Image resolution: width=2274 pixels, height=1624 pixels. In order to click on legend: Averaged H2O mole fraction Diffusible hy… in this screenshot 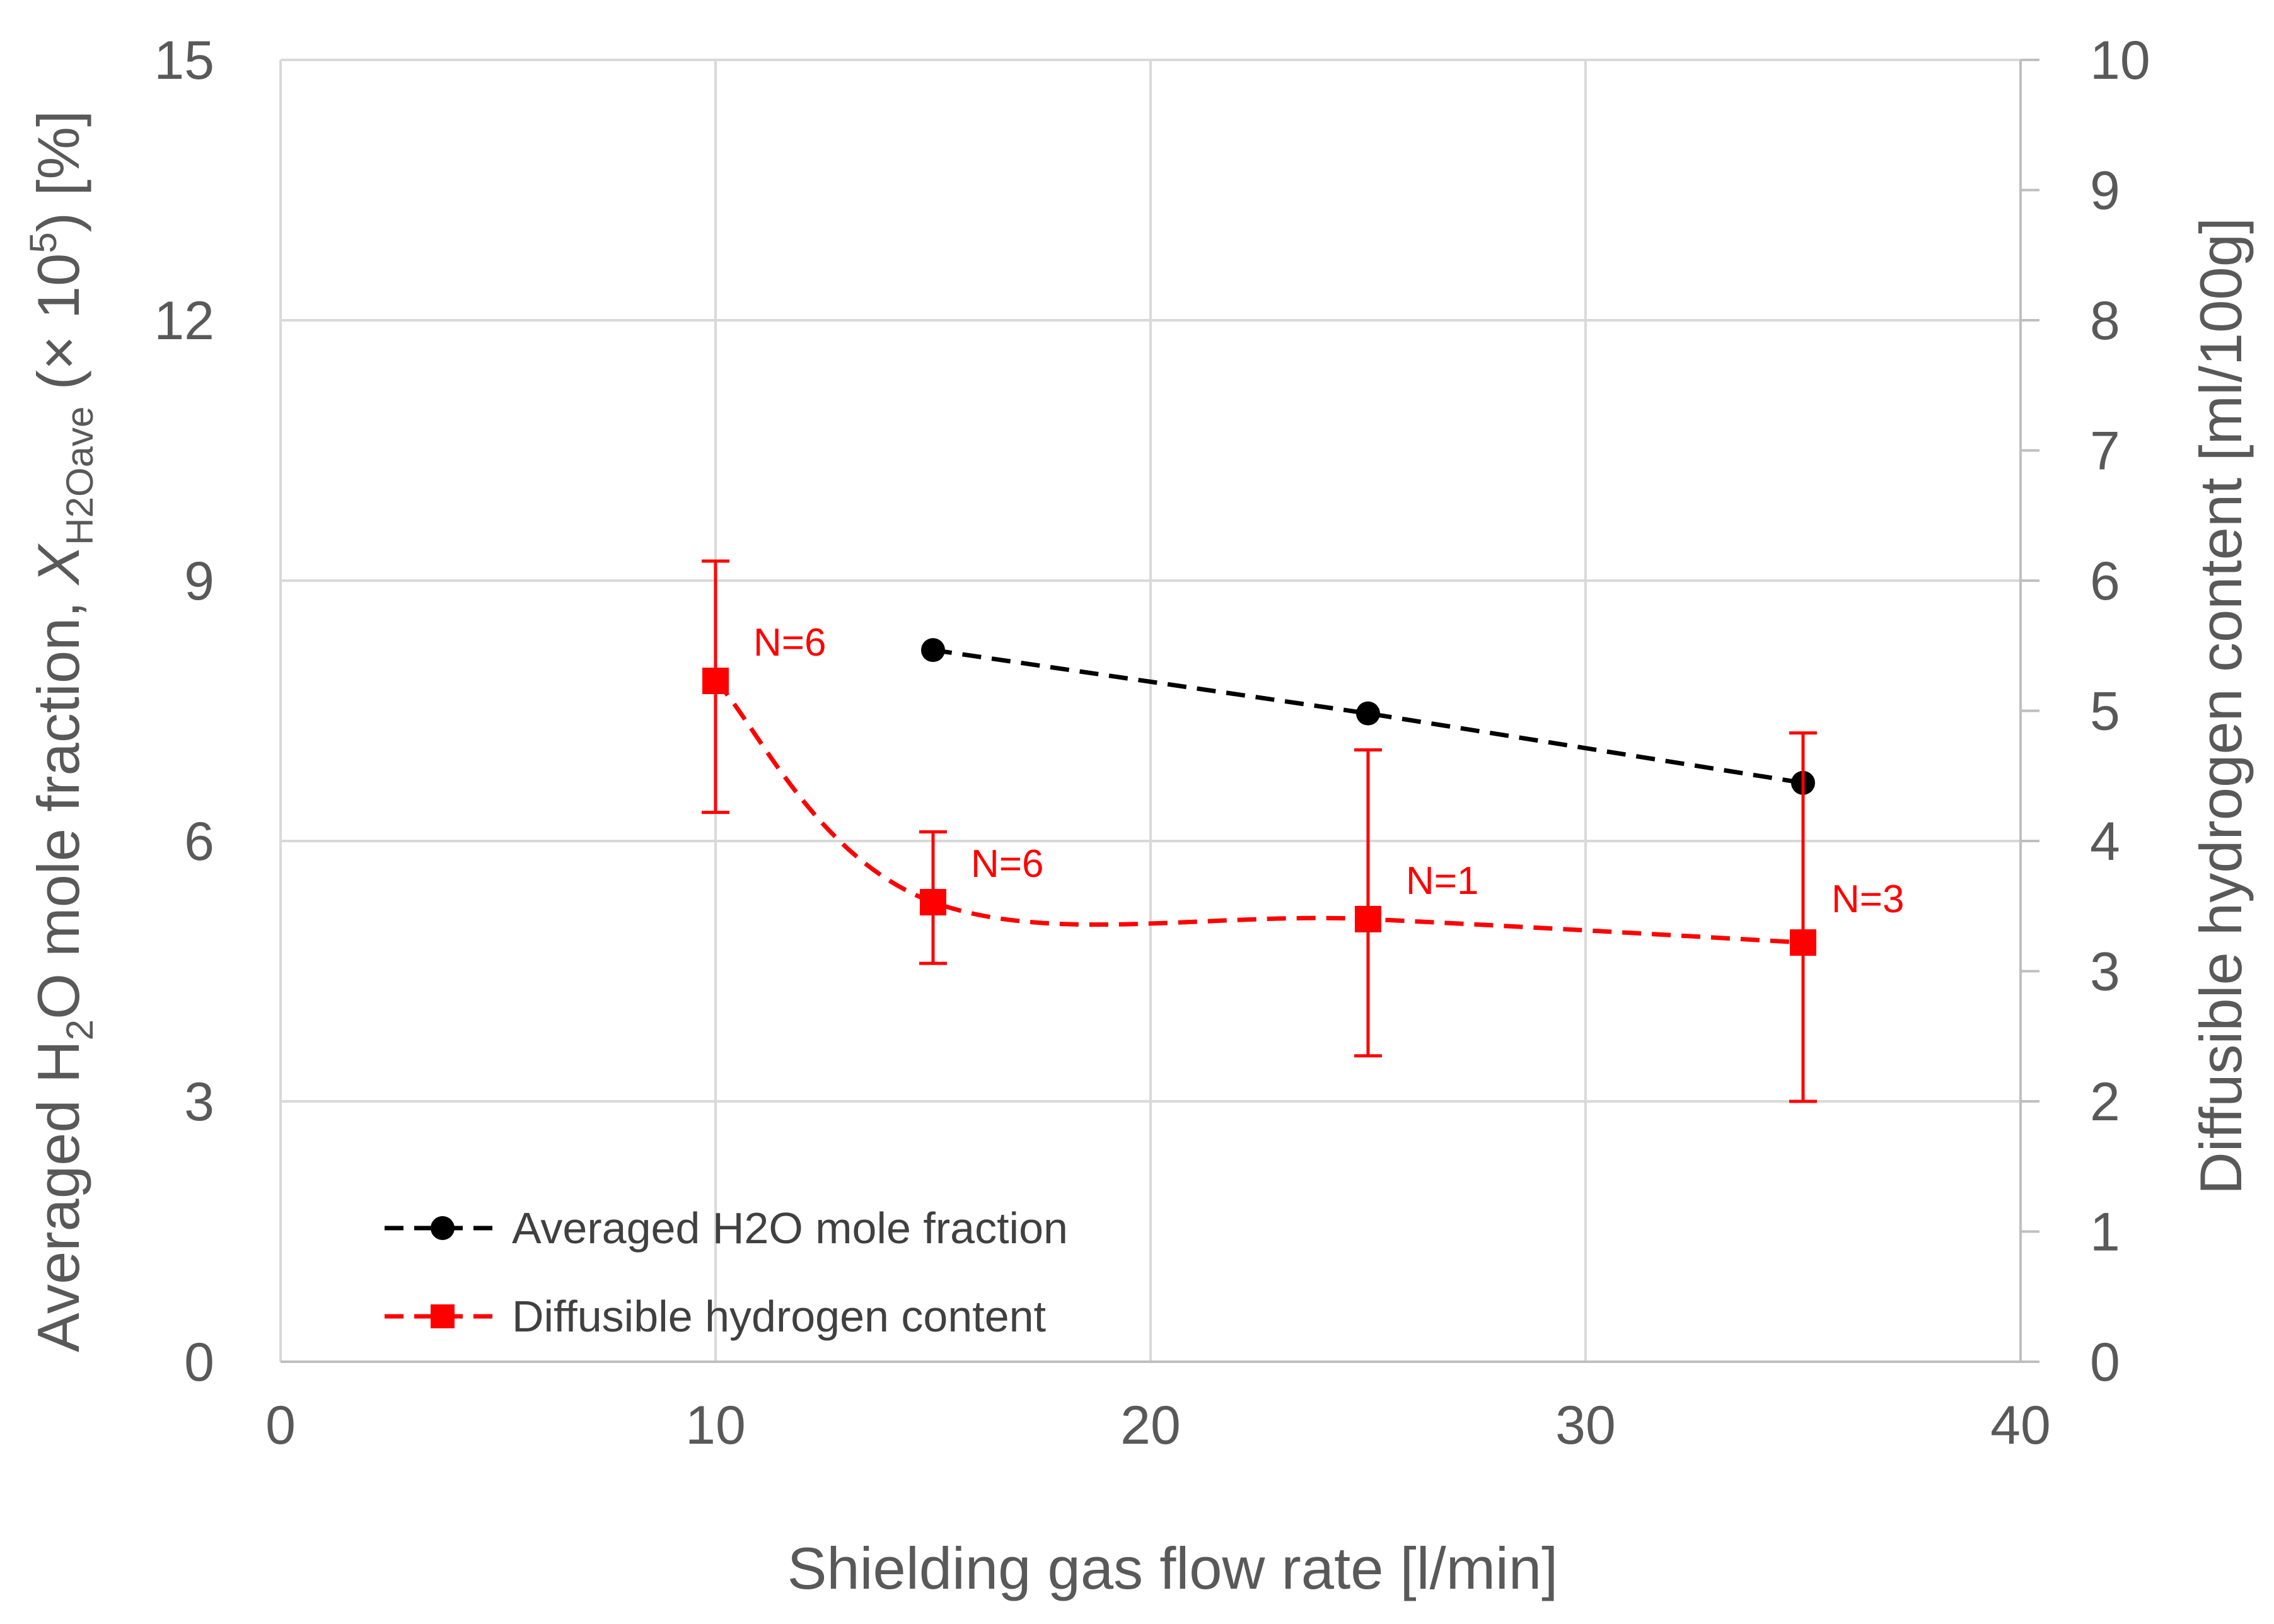, I will do `click(726, 1272)`.